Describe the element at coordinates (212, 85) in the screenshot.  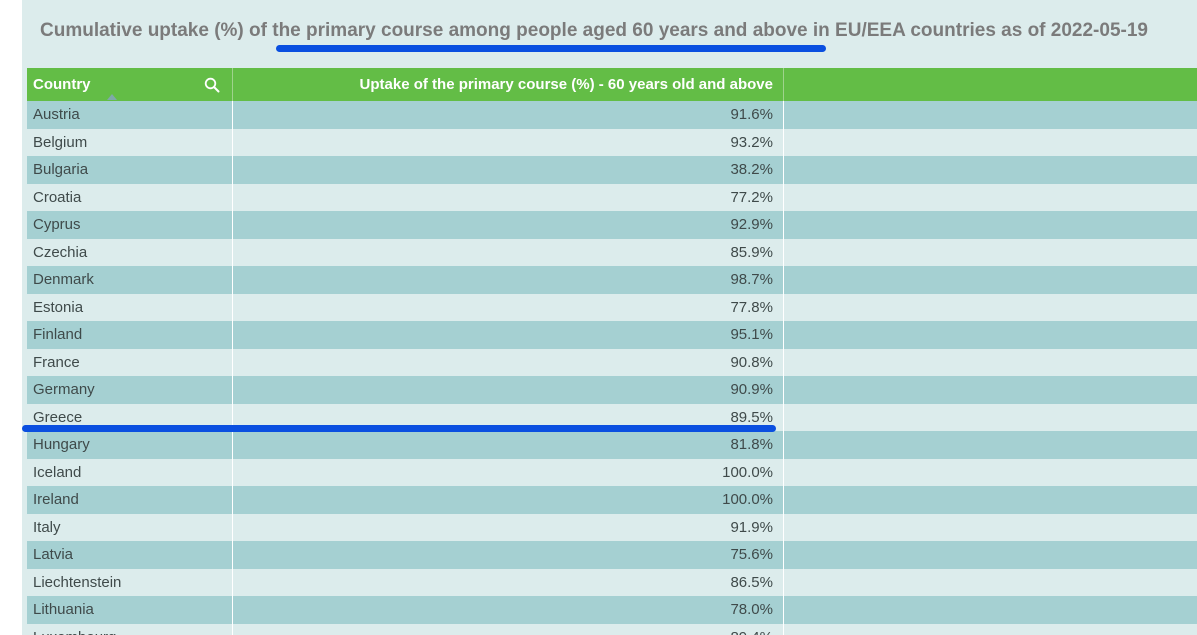
I see `search-icon` at that location.